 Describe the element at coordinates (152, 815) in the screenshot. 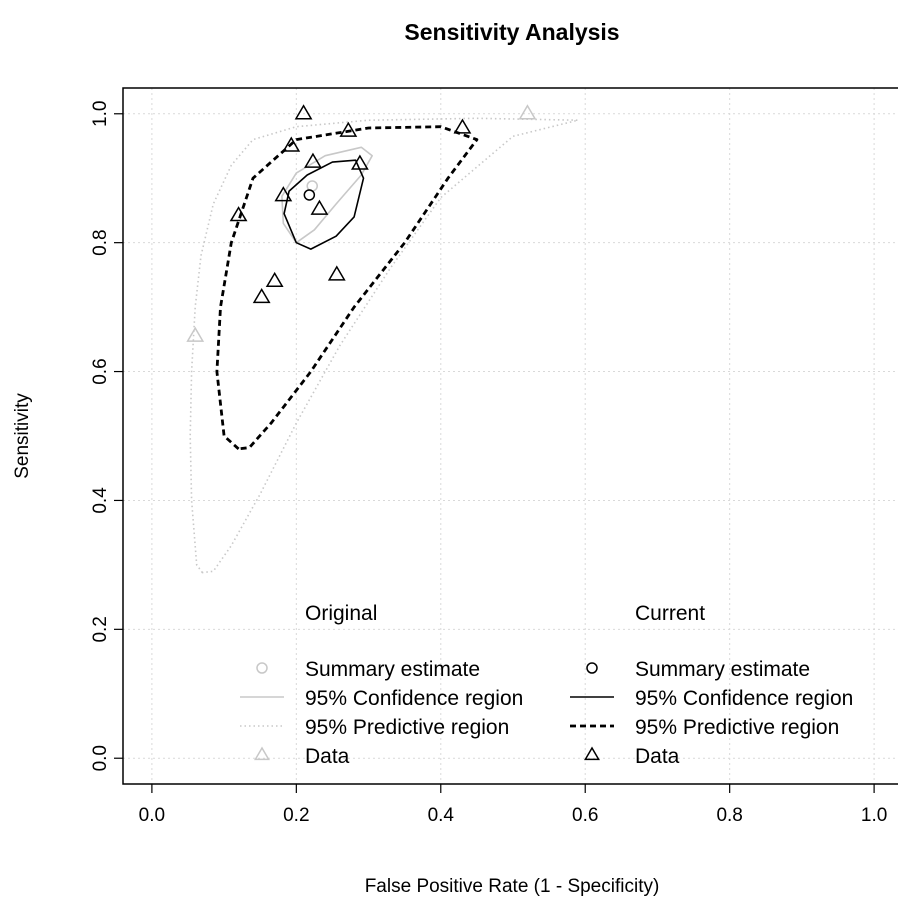

I see `x-tick-label: 0.0` at that location.